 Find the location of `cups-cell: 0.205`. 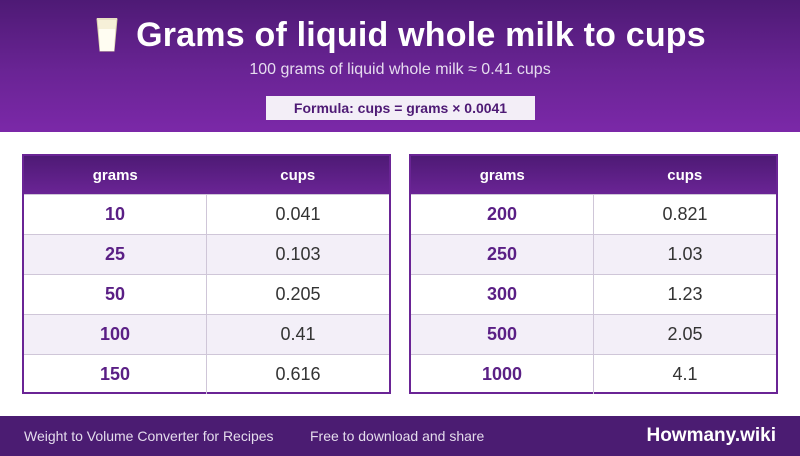

cups-cell: 0.205 is located at coordinates (298, 294).